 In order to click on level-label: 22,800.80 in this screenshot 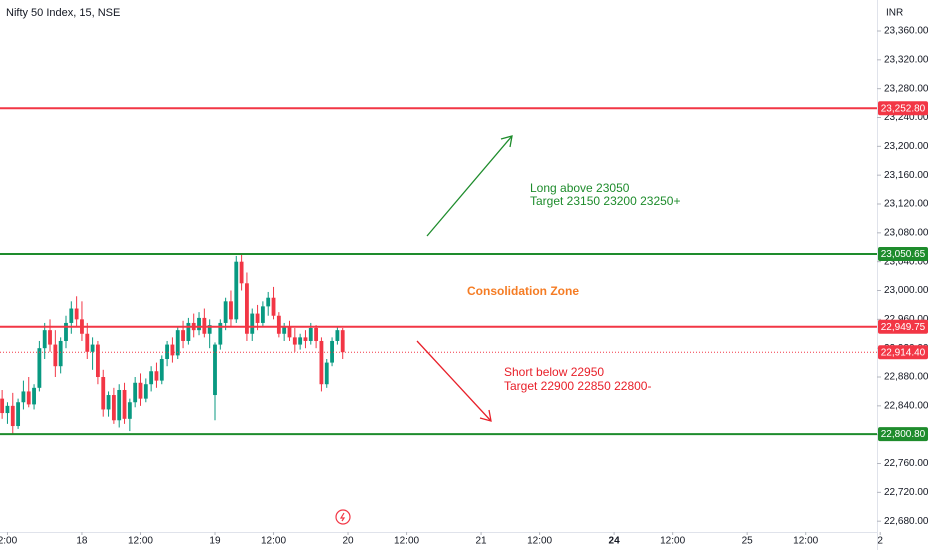, I will do `click(903, 434)`.